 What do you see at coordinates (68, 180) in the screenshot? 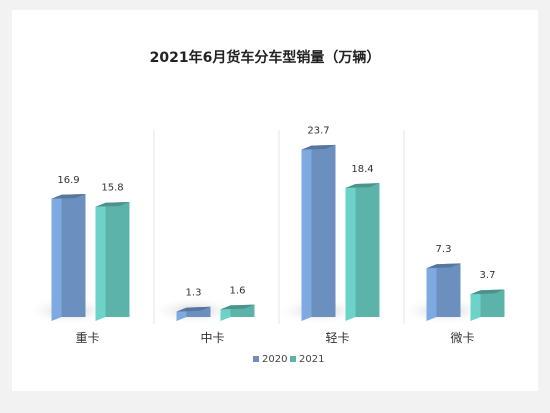
I see `data-label: 16.9` at bounding box center [68, 180].